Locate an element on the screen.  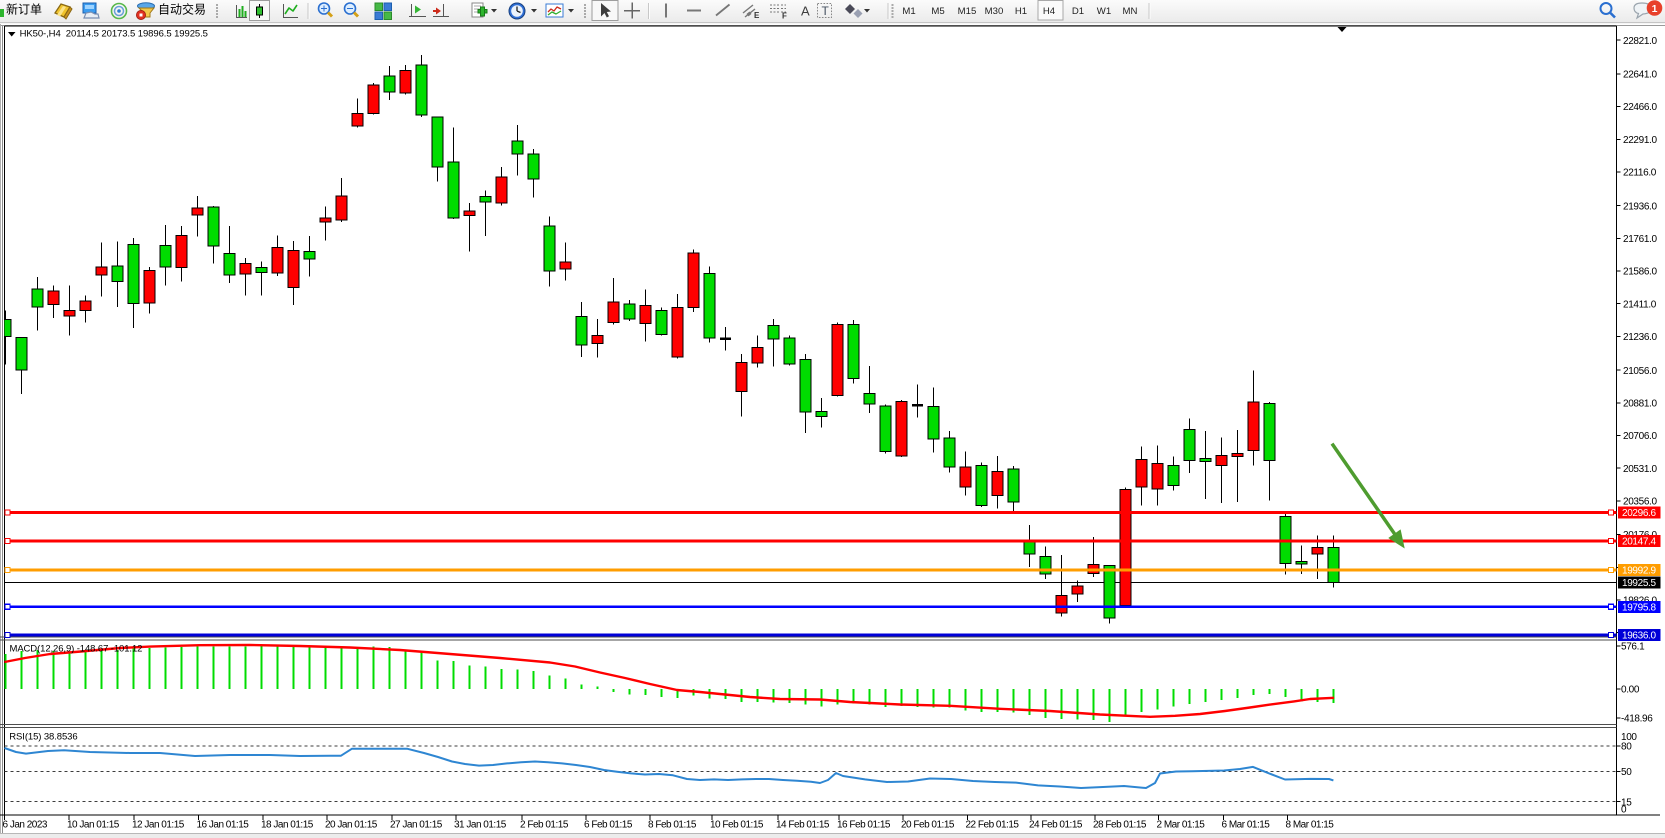
svg-text: 12 Jan 01:15 is located at coordinates (158, 825).